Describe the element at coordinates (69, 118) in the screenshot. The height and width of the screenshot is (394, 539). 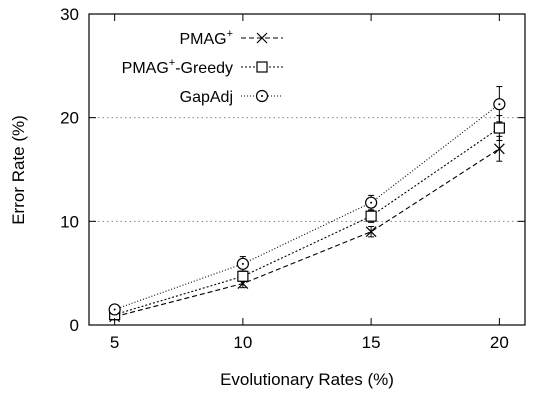
I see `y-tick-label: 20` at that location.